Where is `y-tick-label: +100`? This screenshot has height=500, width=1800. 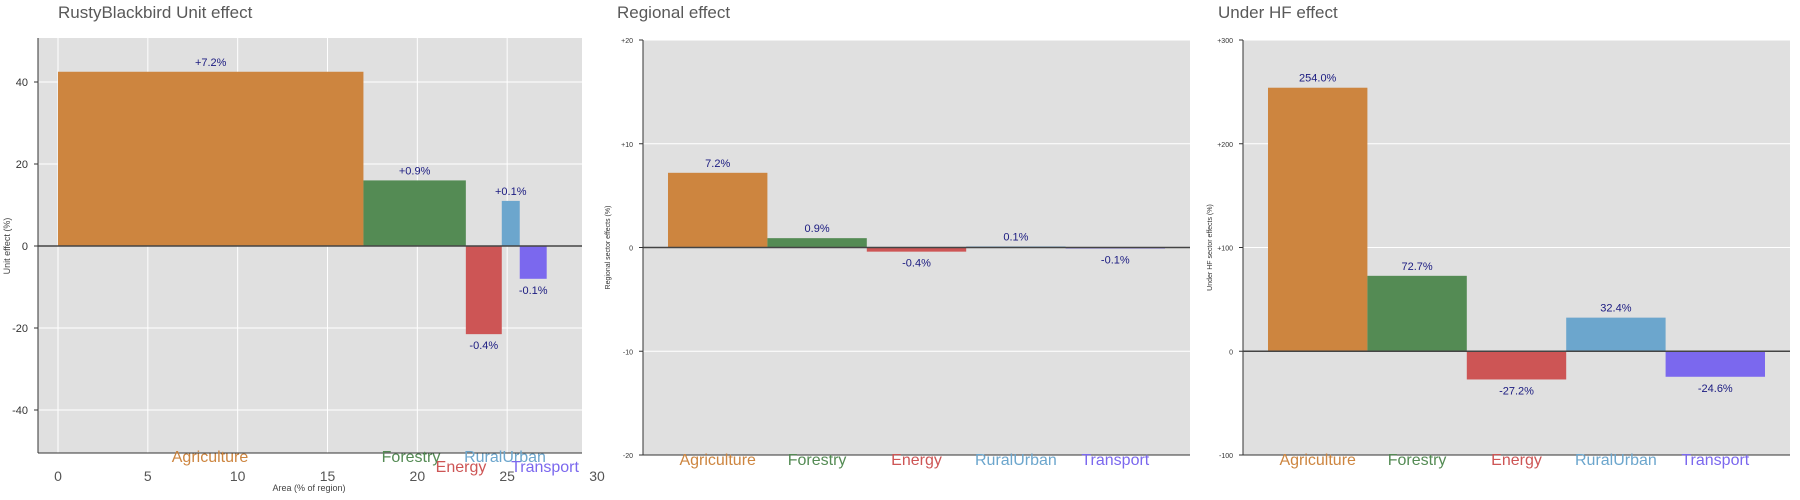
y-tick-label: +100 is located at coordinates (1225, 249).